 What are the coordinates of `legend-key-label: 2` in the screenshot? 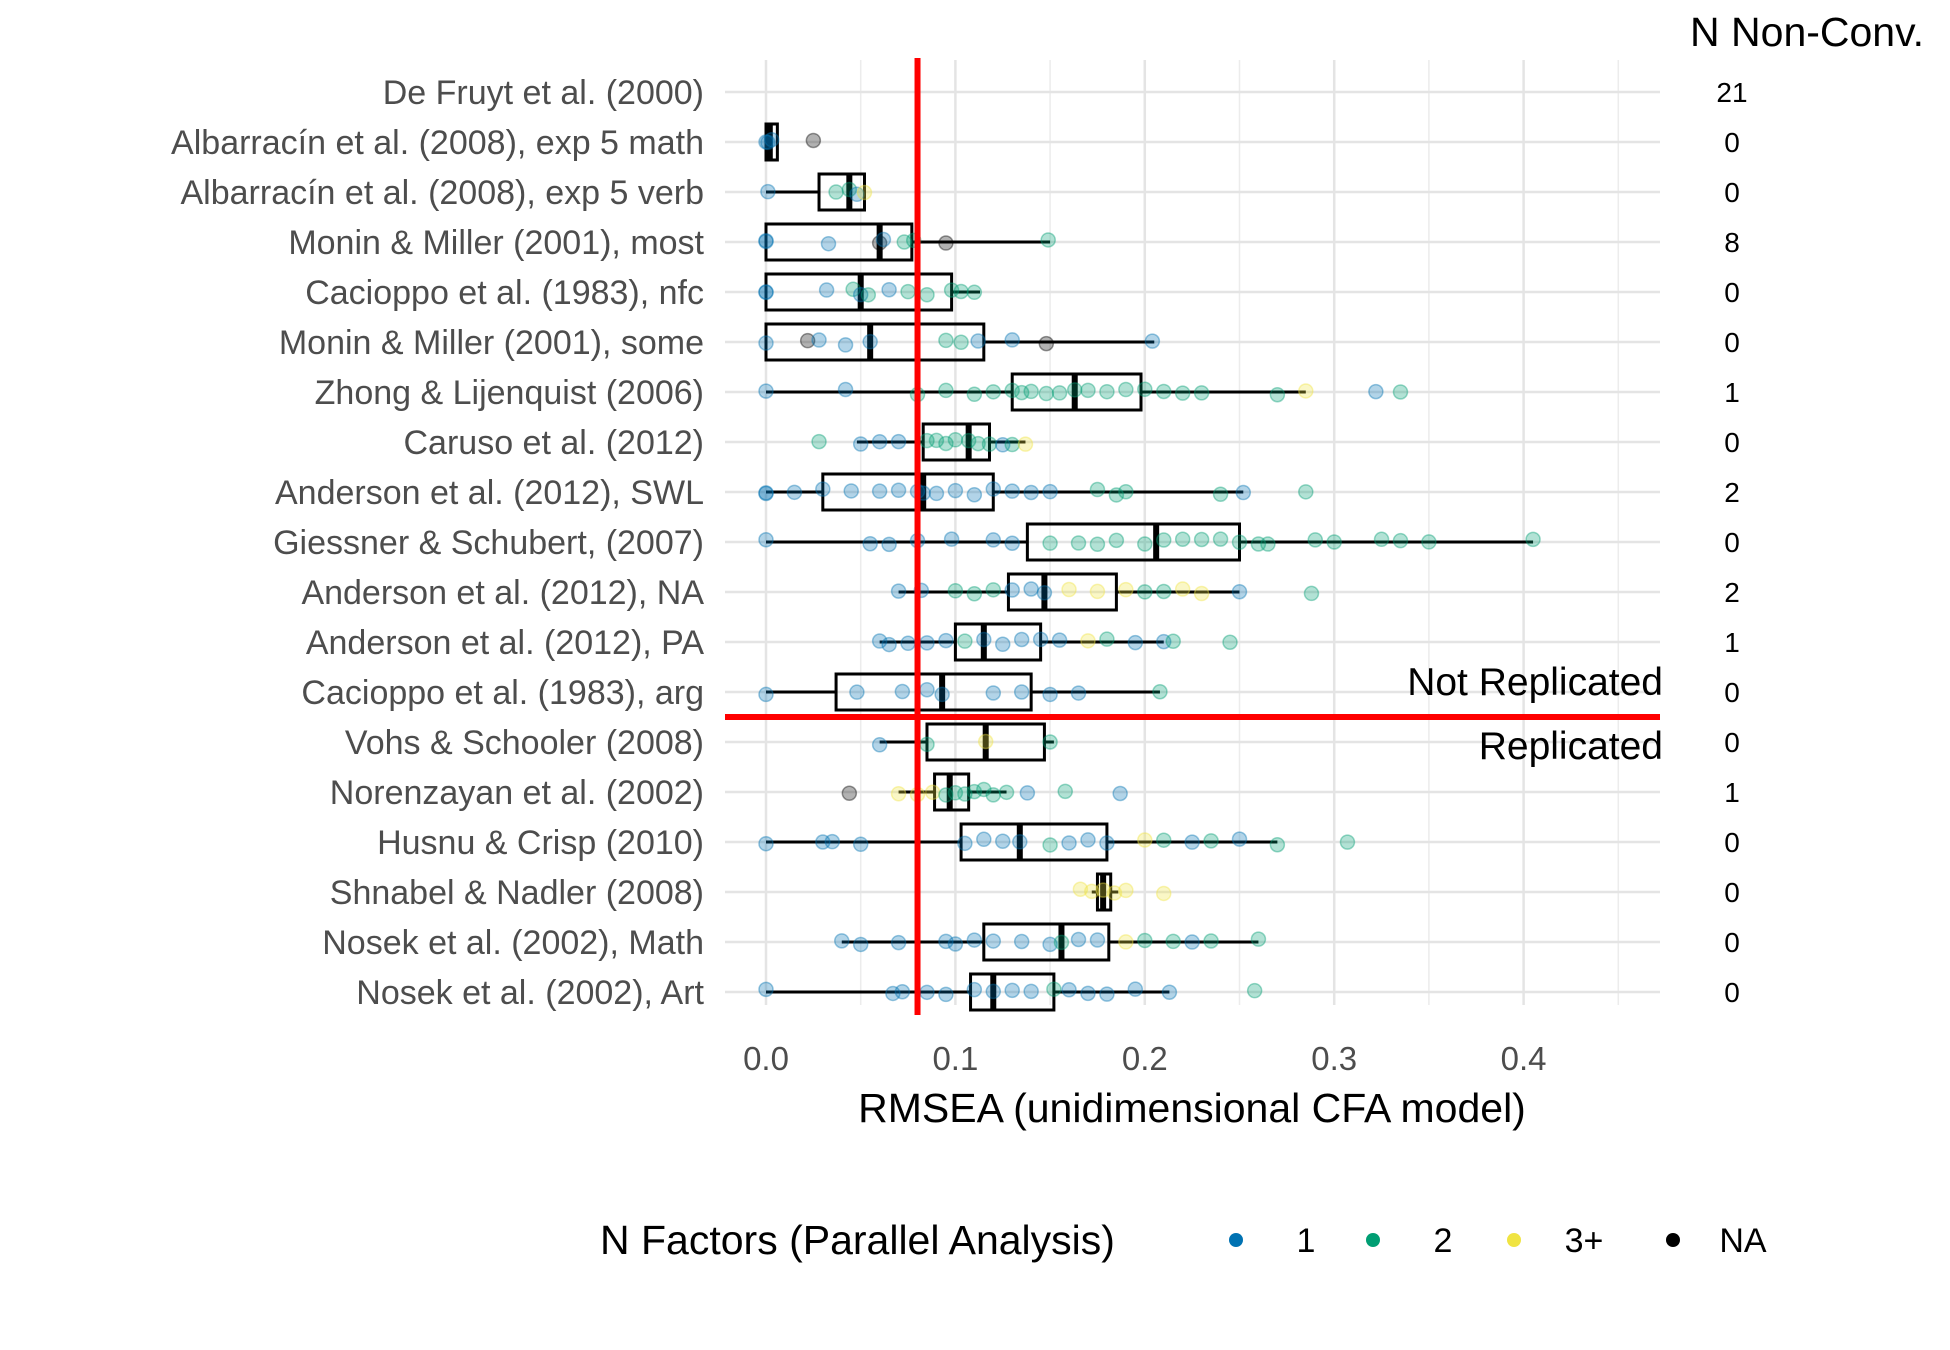 It's located at (1443, 1241).